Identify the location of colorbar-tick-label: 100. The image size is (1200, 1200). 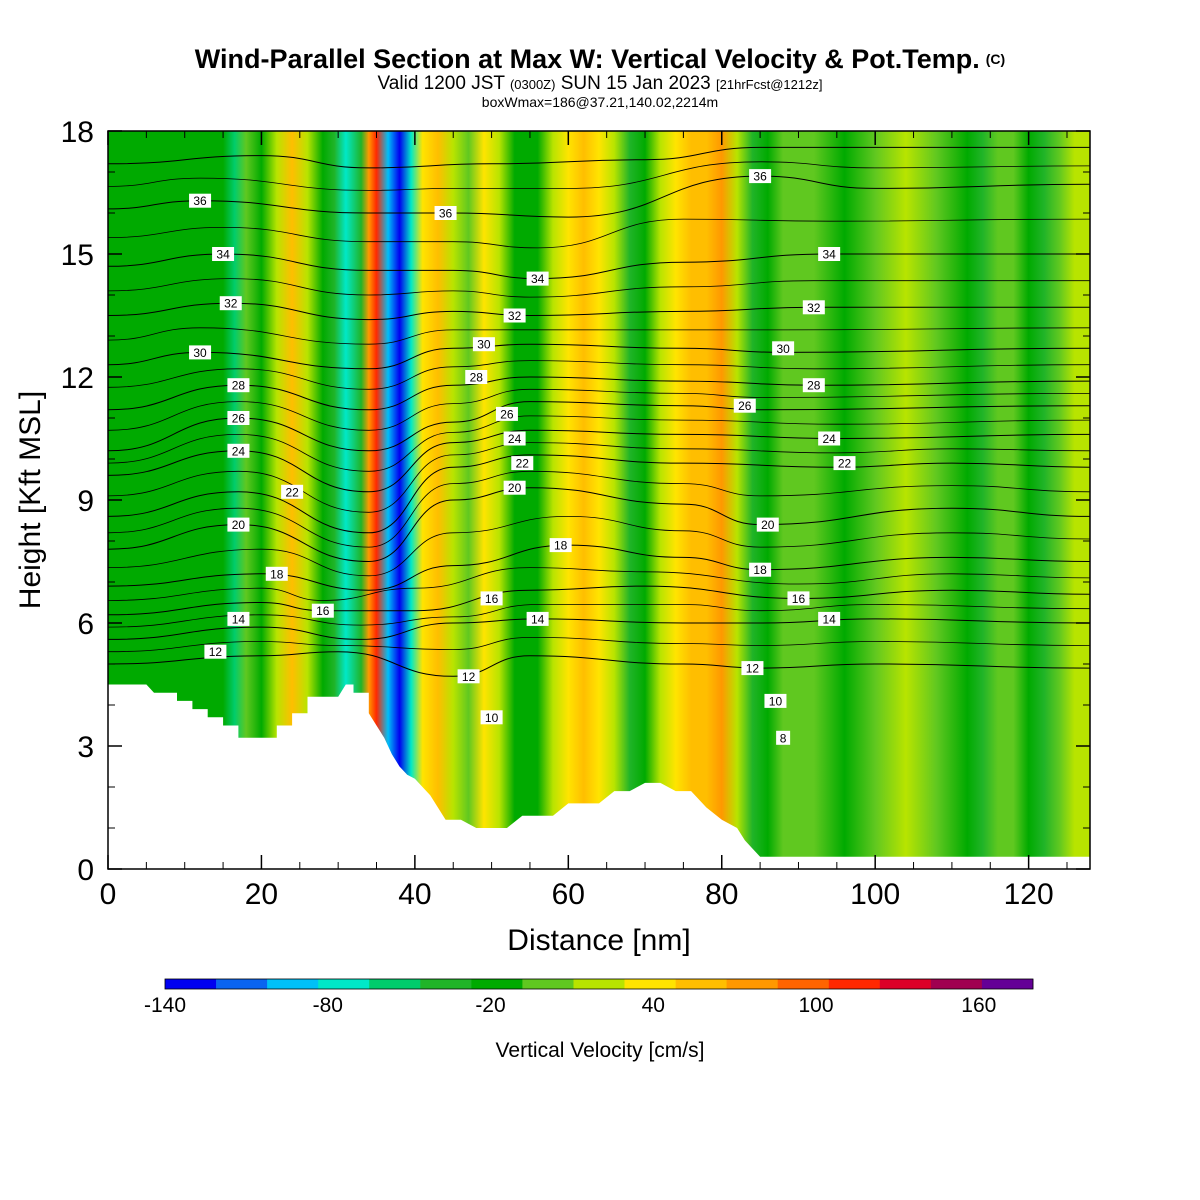
(815, 1005).